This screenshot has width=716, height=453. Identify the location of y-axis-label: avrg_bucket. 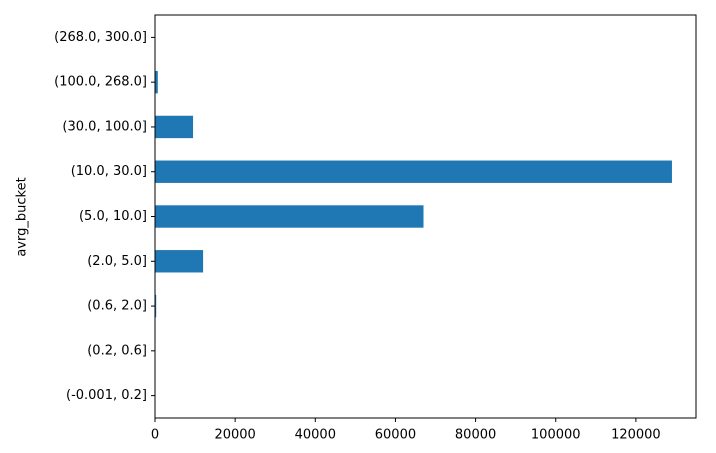
(22, 216).